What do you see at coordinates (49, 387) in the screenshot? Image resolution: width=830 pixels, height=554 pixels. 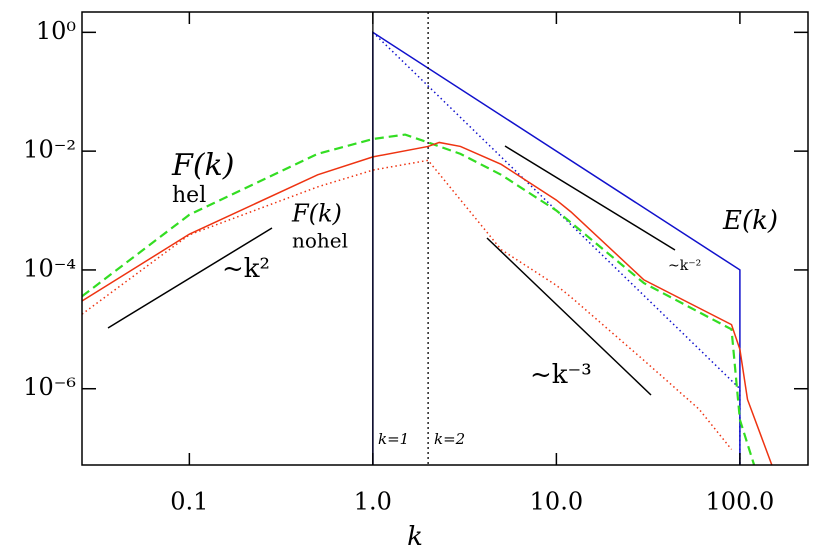 I see `y-tick-label: 10⁻⁶` at bounding box center [49, 387].